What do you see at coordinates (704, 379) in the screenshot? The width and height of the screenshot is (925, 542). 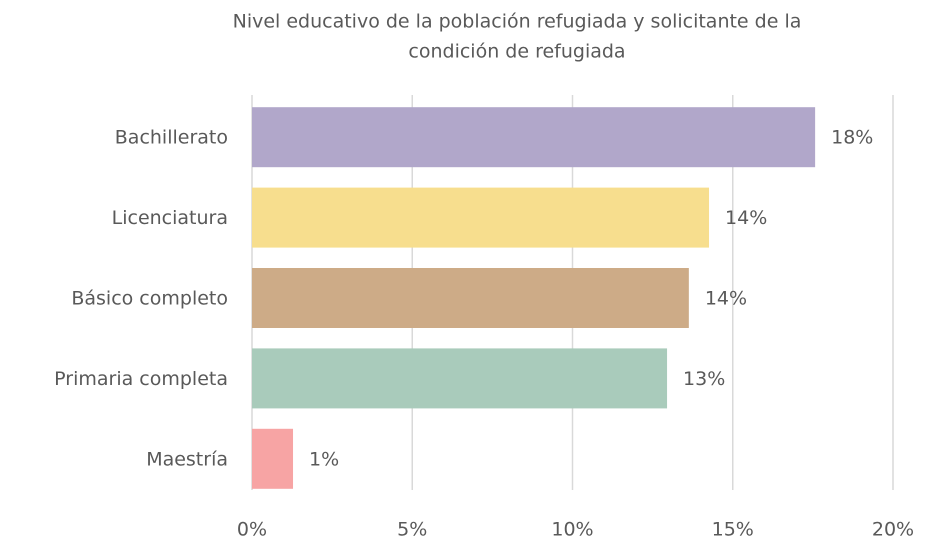 I see `data-label: 13%` at bounding box center [704, 379].